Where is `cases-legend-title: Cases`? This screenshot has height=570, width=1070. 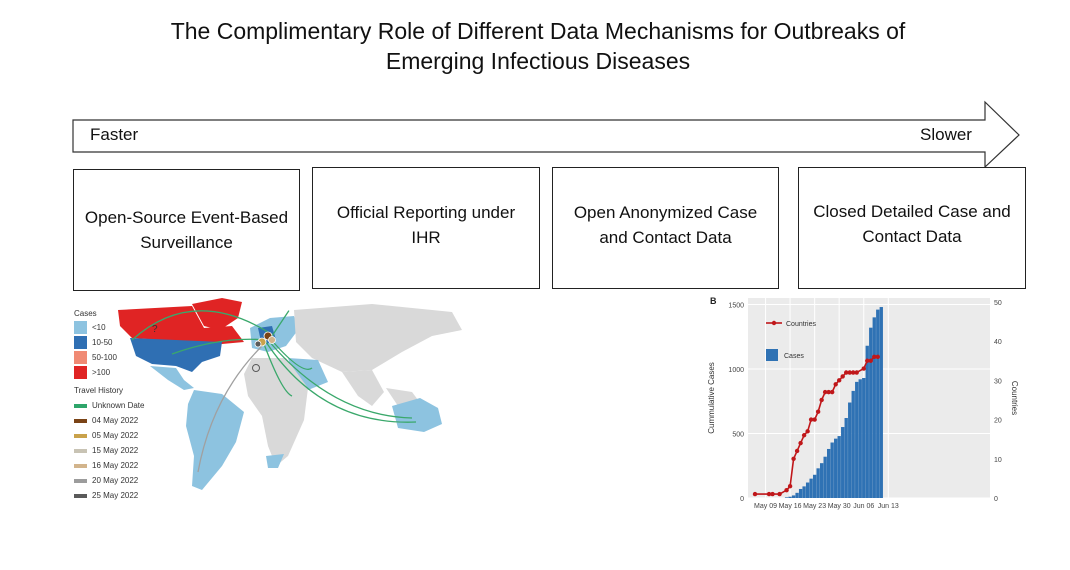 cases-legend-title: Cases is located at coordinates (85, 313).